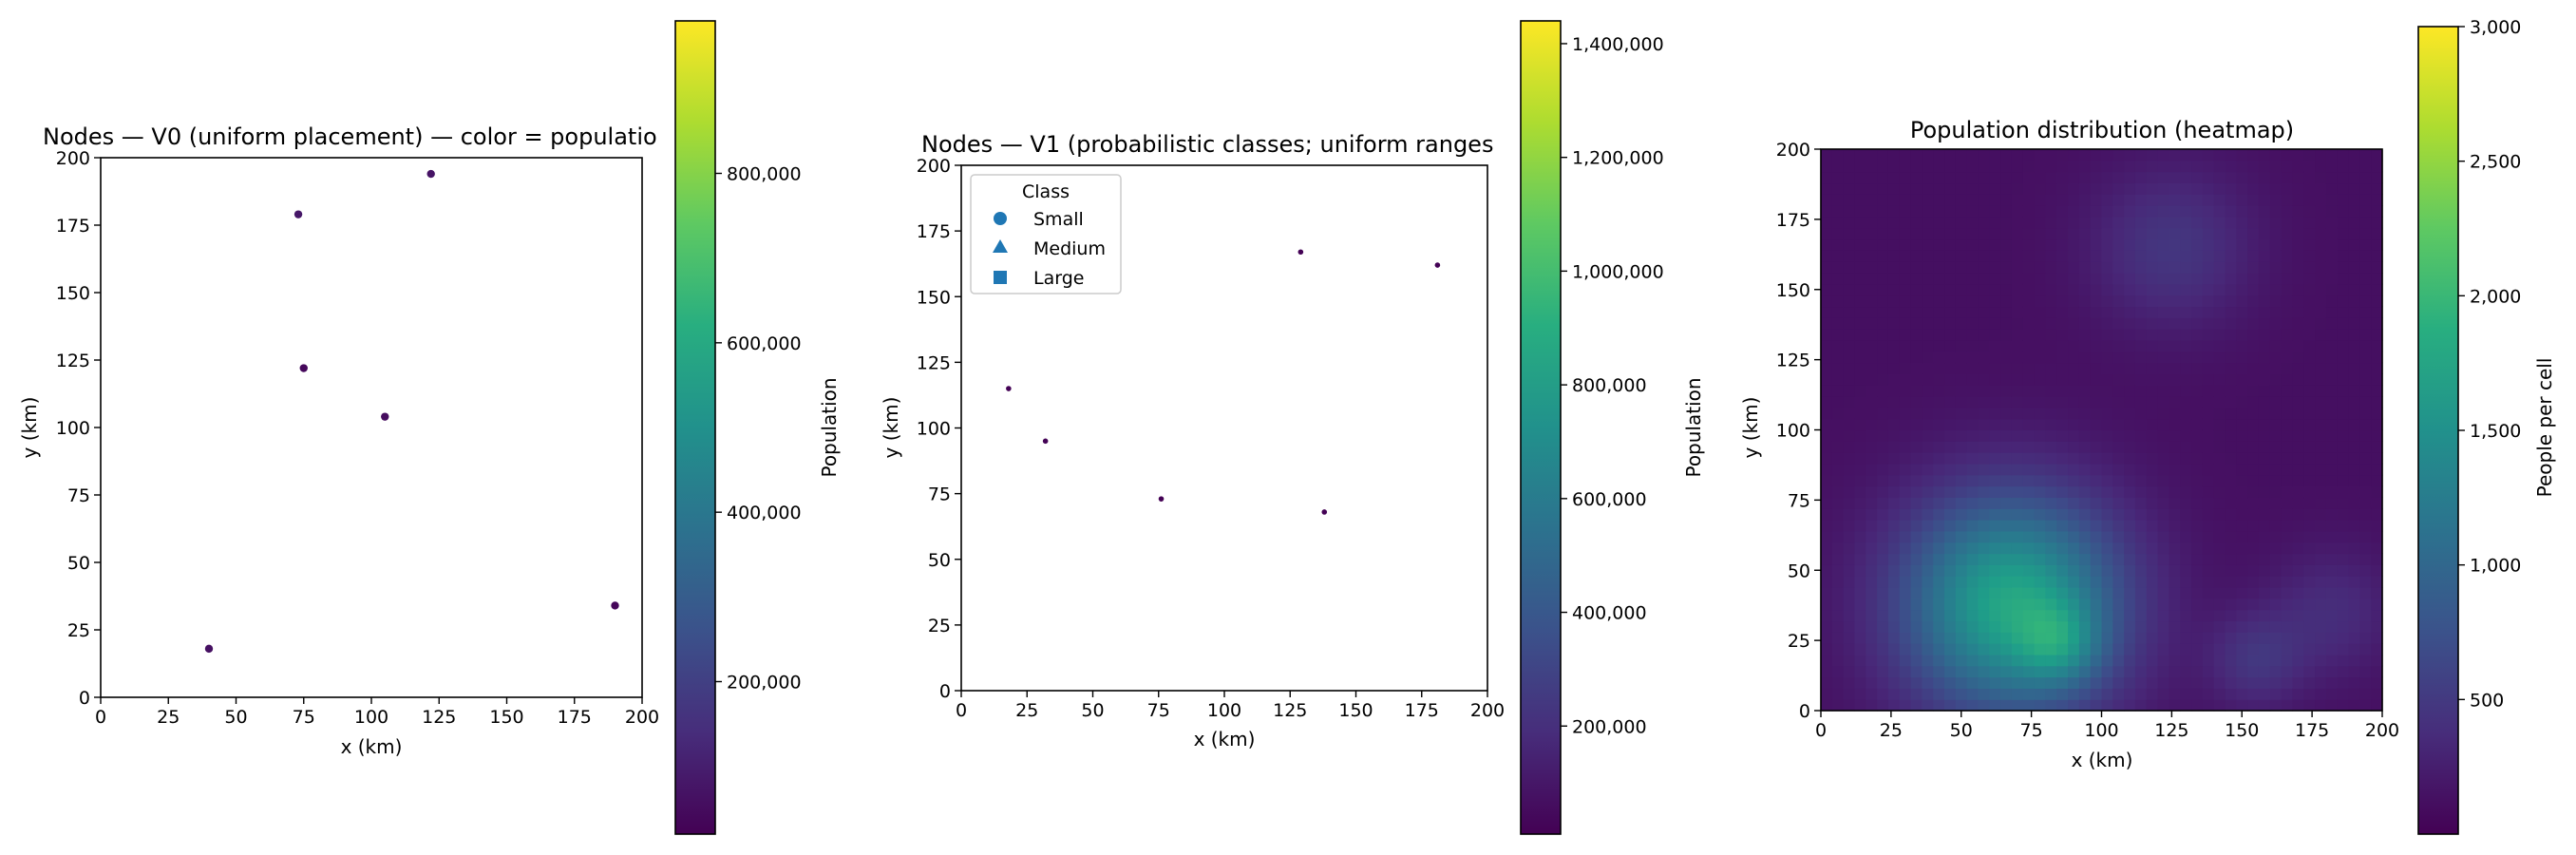 The height and width of the screenshot is (855, 2576). Describe the element at coordinates (2495, 27) in the screenshot. I see `colorbar-tick-label: 3,000` at that location.